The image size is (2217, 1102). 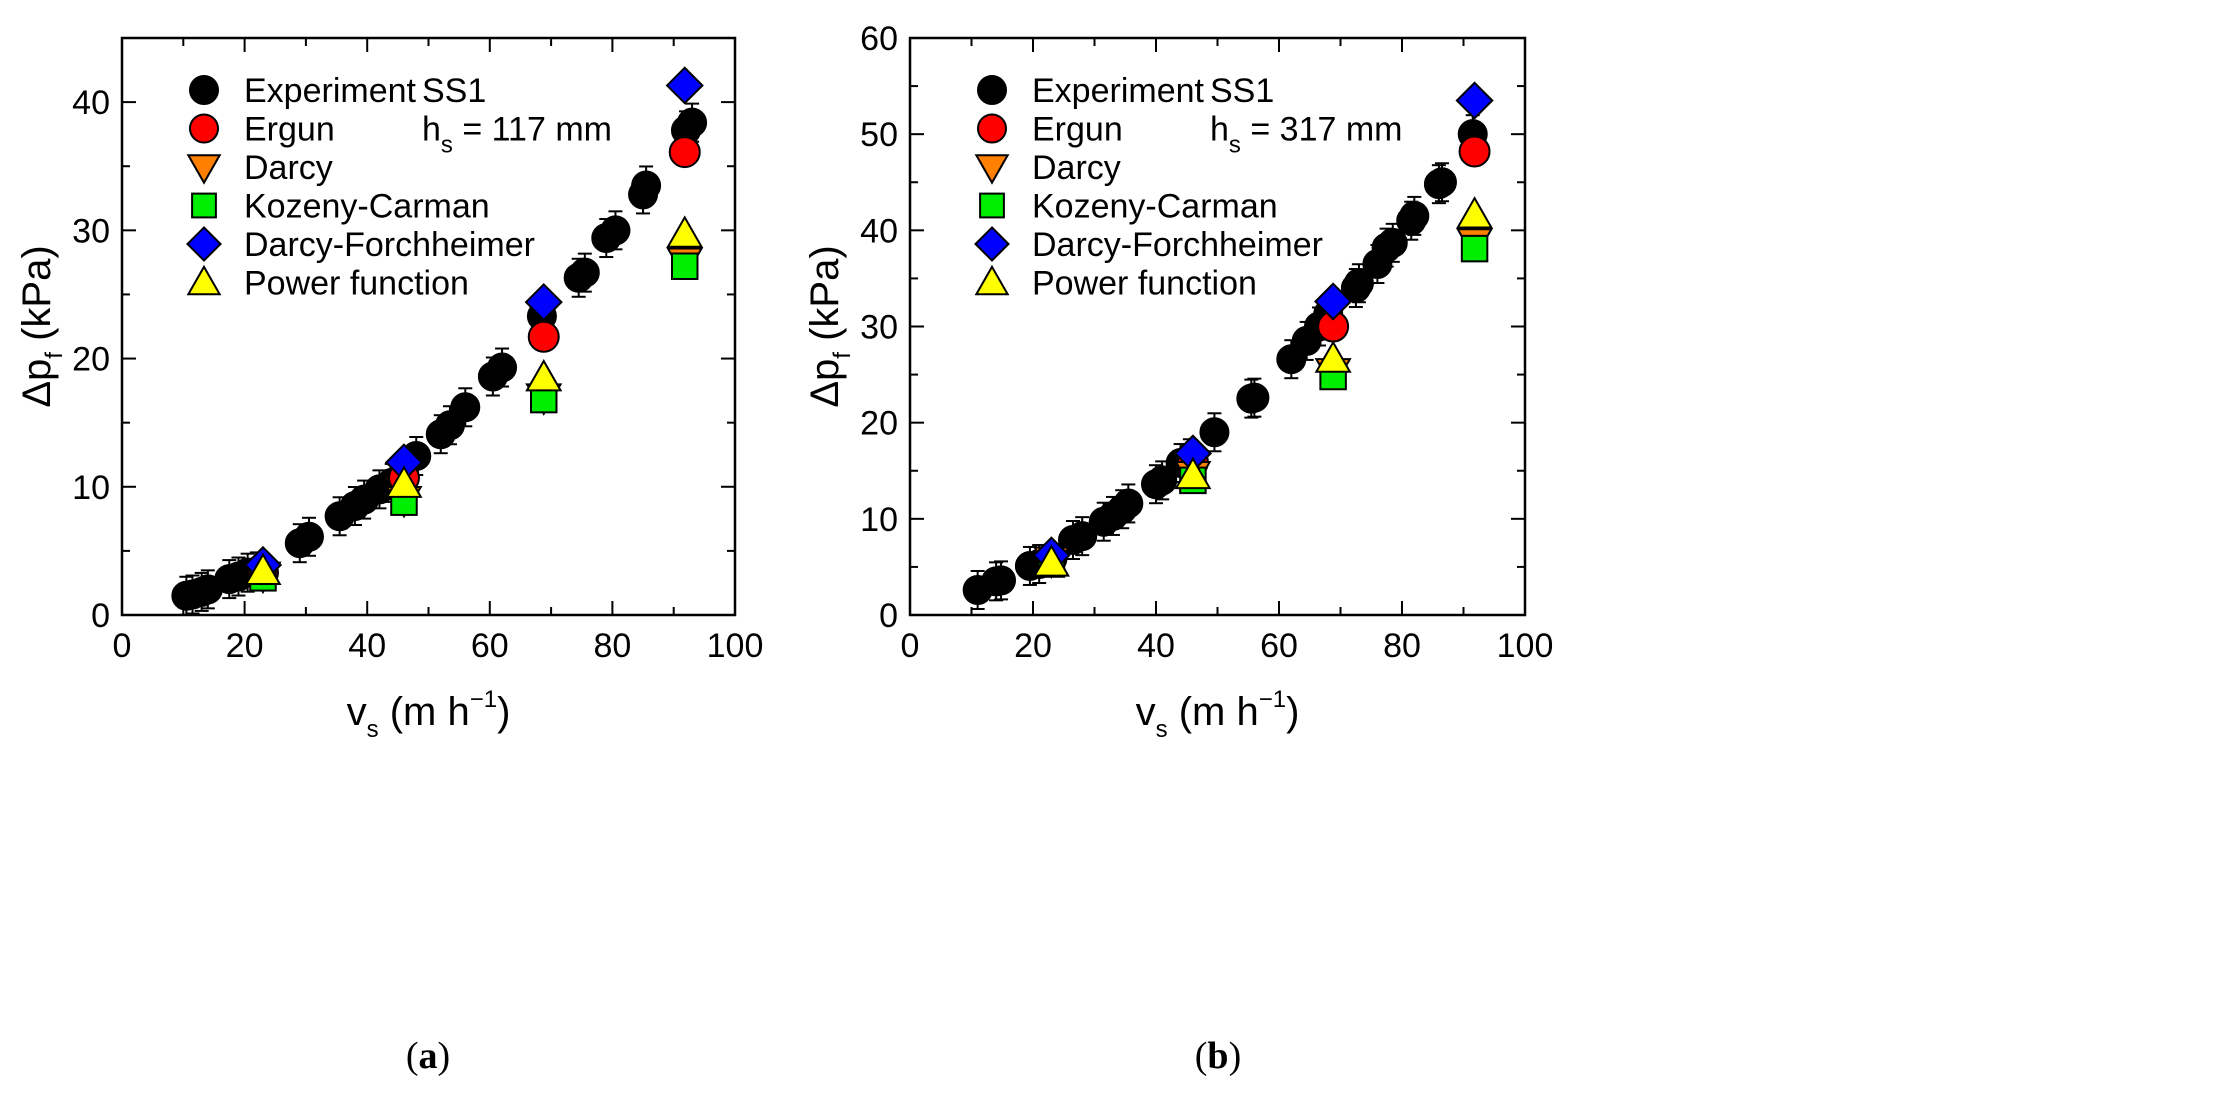 I want to click on panel-b-x-tick-label: 100, so click(x=1525, y=646).